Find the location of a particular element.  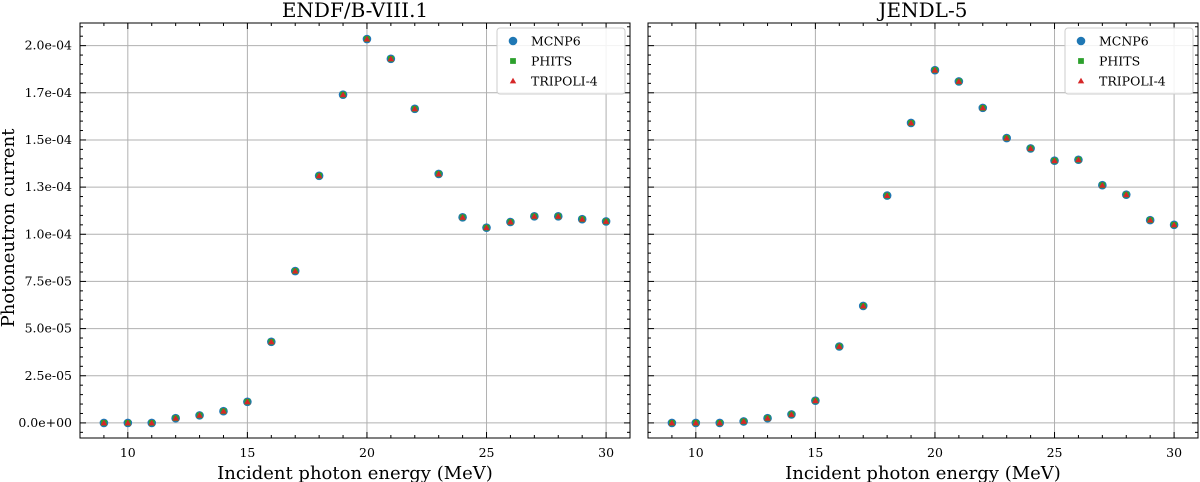

chart-title: JENDL-5 is located at coordinates (922, 11).